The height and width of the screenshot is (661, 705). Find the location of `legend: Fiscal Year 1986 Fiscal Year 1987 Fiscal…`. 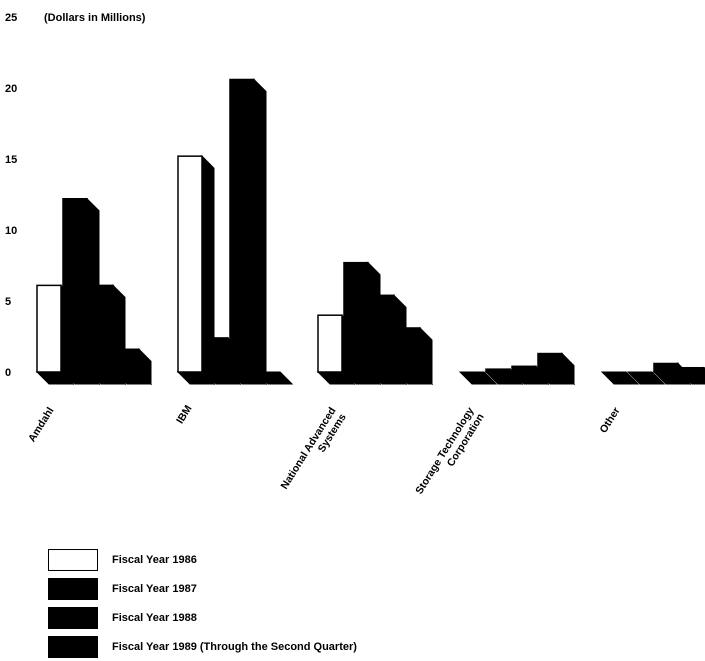

legend: Fiscal Year 1986 Fiscal Year 1987 Fiscal… is located at coordinates (202, 603).